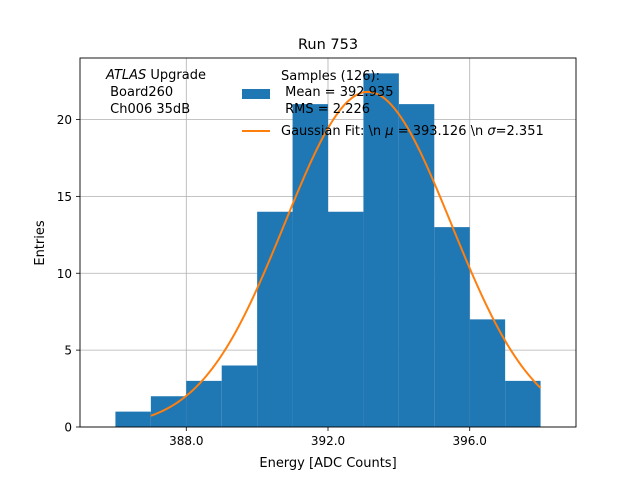 Image resolution: width=640 pixels, height=480 pixels. Describe the element at coordinates (327, 463) in the screenshot. I see `x-axis-label: Energy [ADC Counts]` at that location.